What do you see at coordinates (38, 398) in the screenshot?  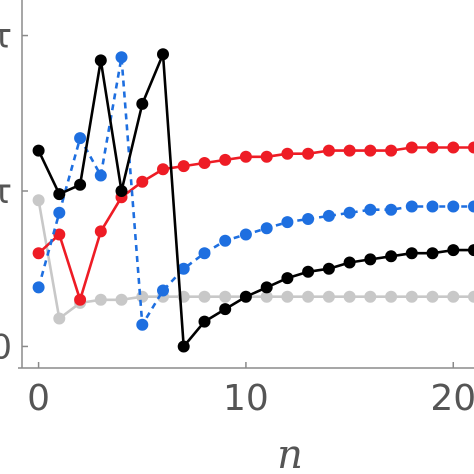 I see `x-tick-label: 0` at bounding box center [38, 398].